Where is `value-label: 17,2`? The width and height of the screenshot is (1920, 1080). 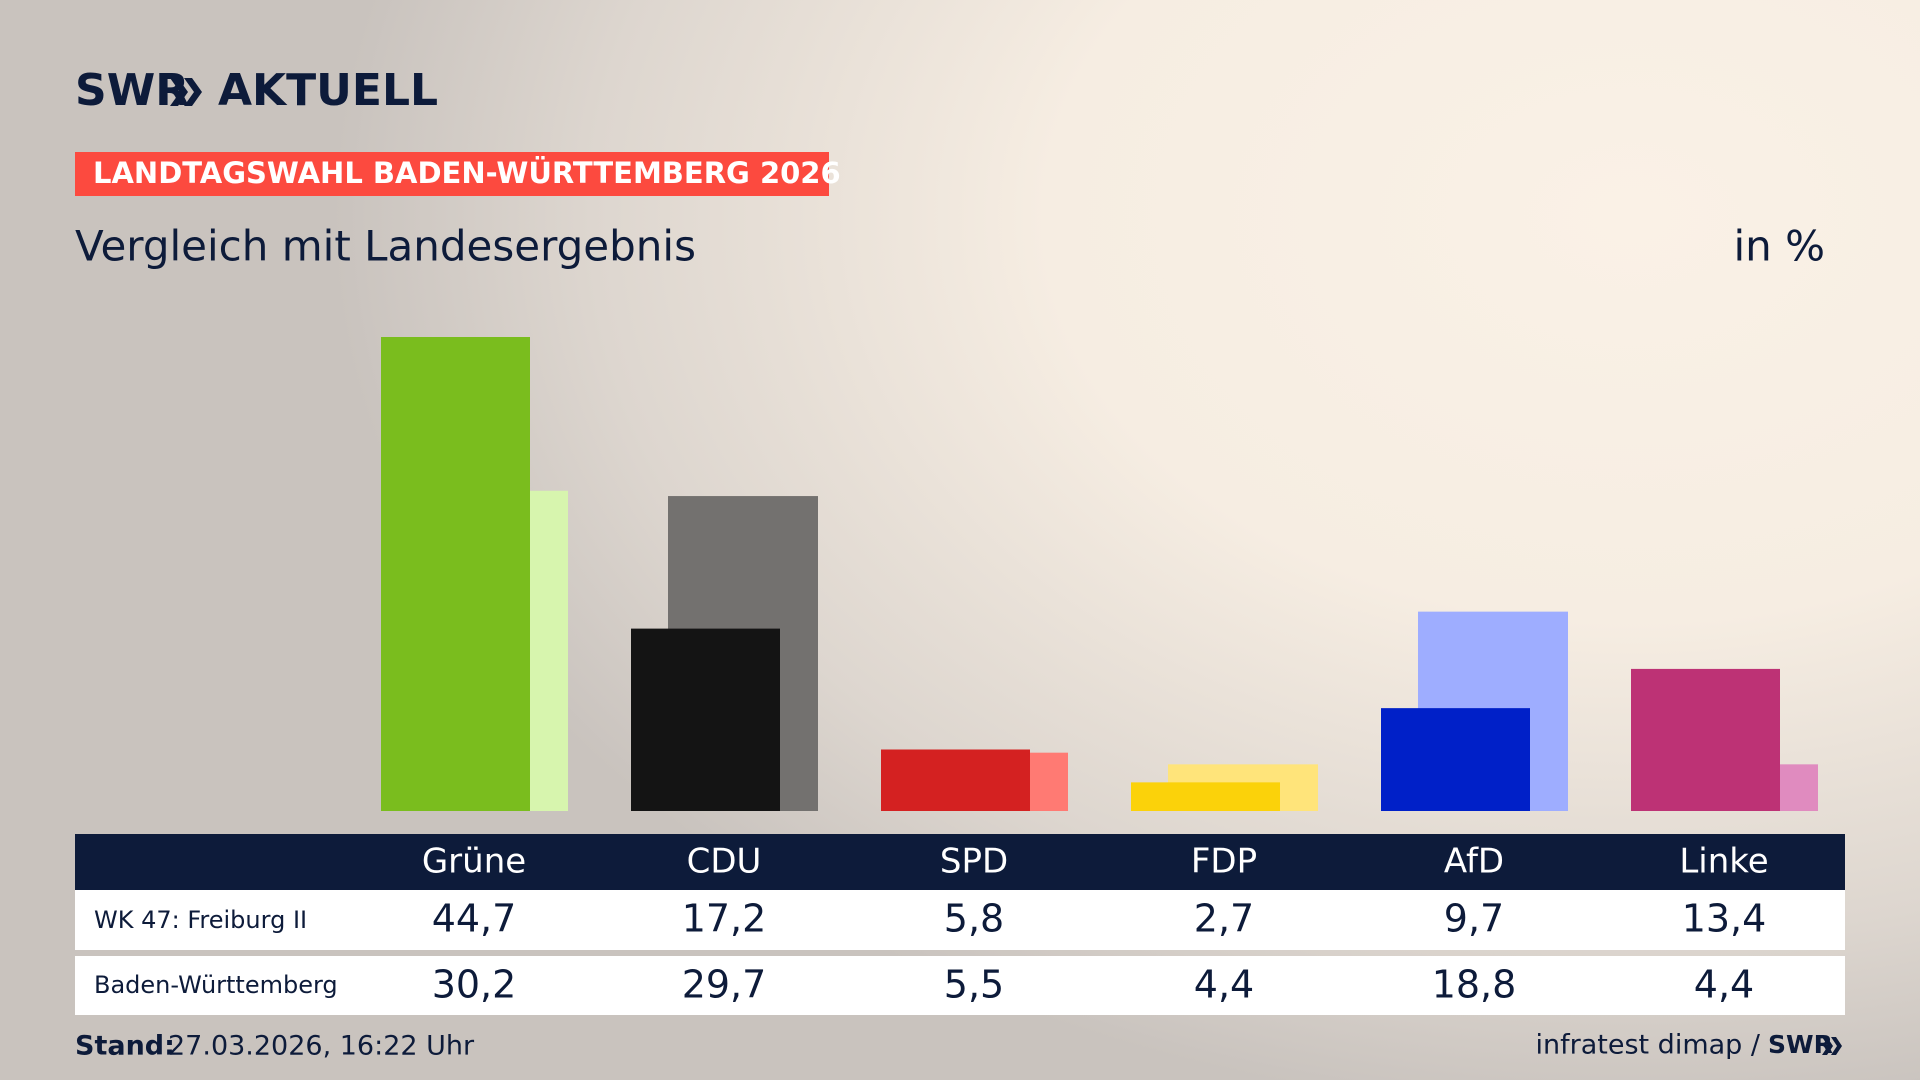 value-label: 17,2 is located at coordinates (724, 919).